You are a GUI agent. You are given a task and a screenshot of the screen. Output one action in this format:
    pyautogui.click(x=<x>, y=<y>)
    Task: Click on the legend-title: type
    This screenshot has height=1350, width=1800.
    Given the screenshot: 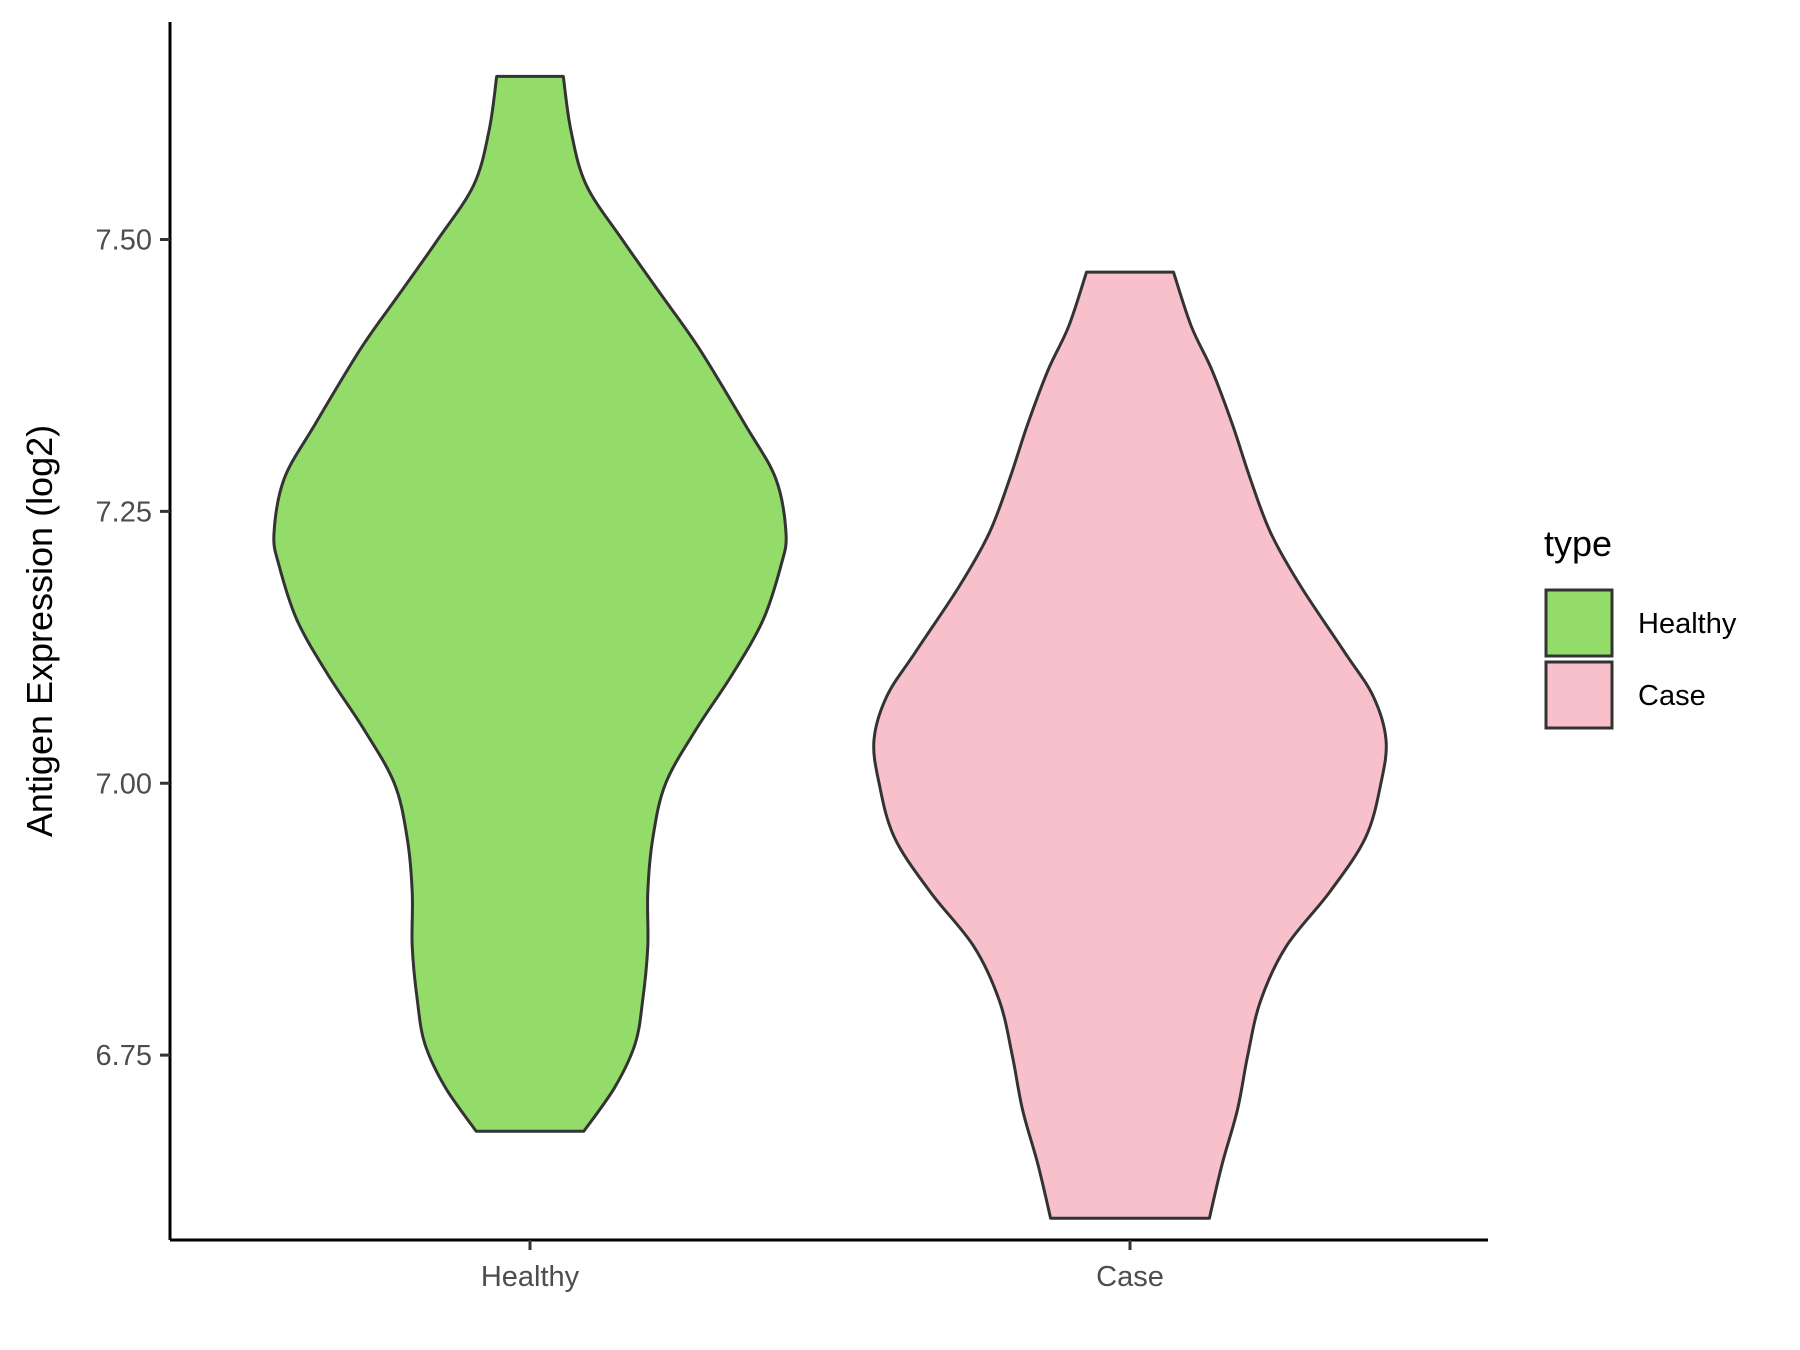 What is the action you would take?
    pyautogui.click(x=1578, y=543)
    